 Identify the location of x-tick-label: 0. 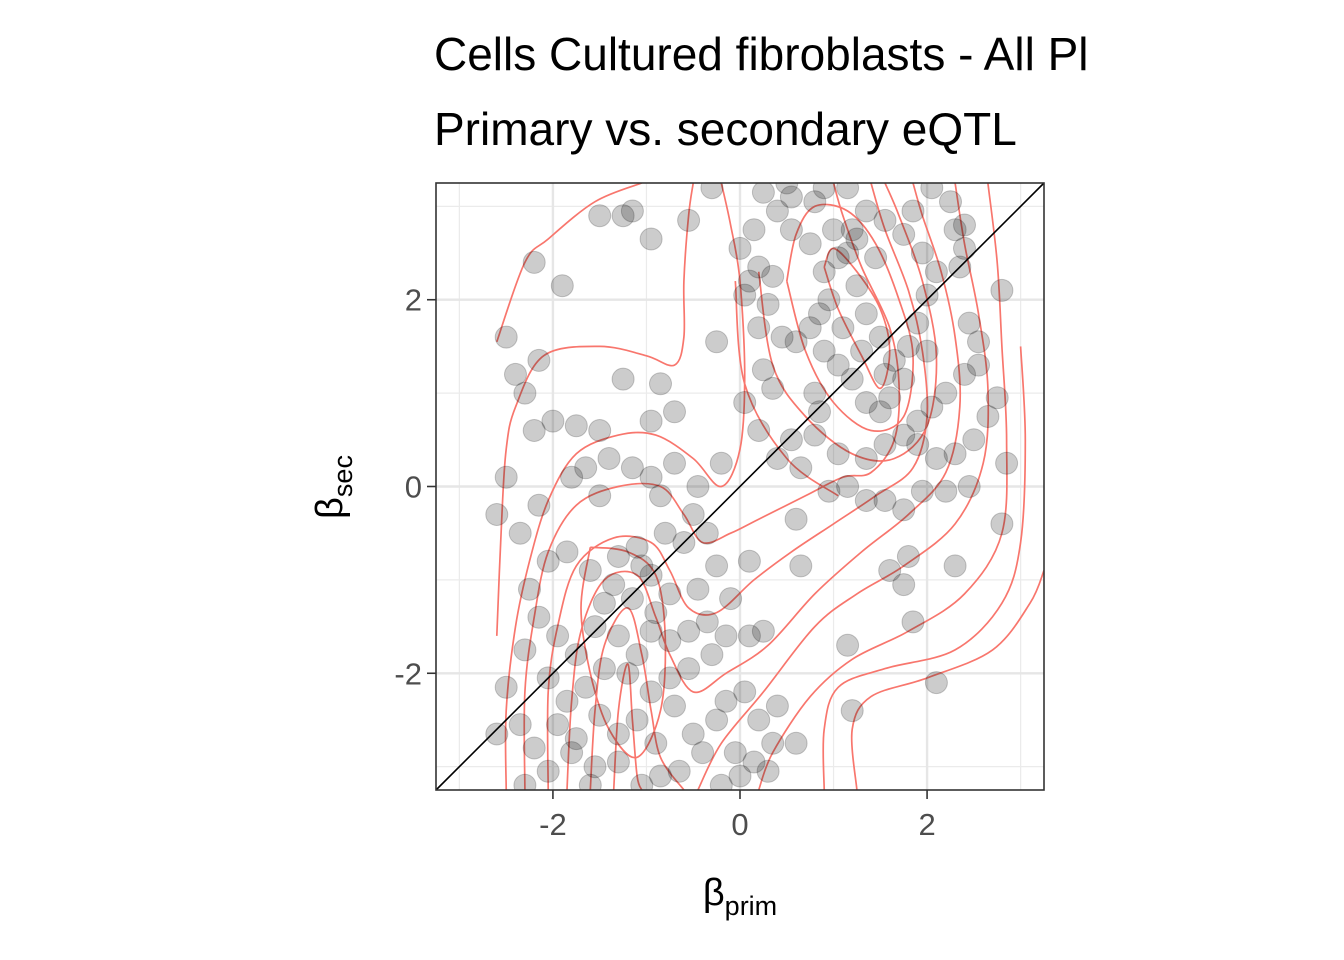
(739, 824).